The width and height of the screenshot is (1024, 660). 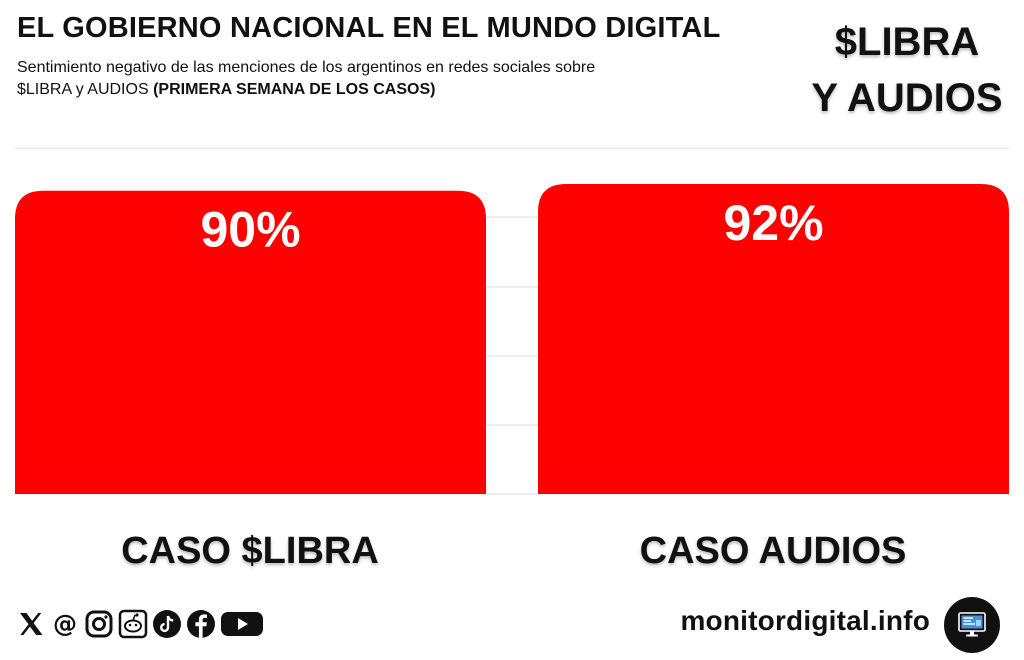 I want to click on monitor-icon, so click(x=972, y=625).